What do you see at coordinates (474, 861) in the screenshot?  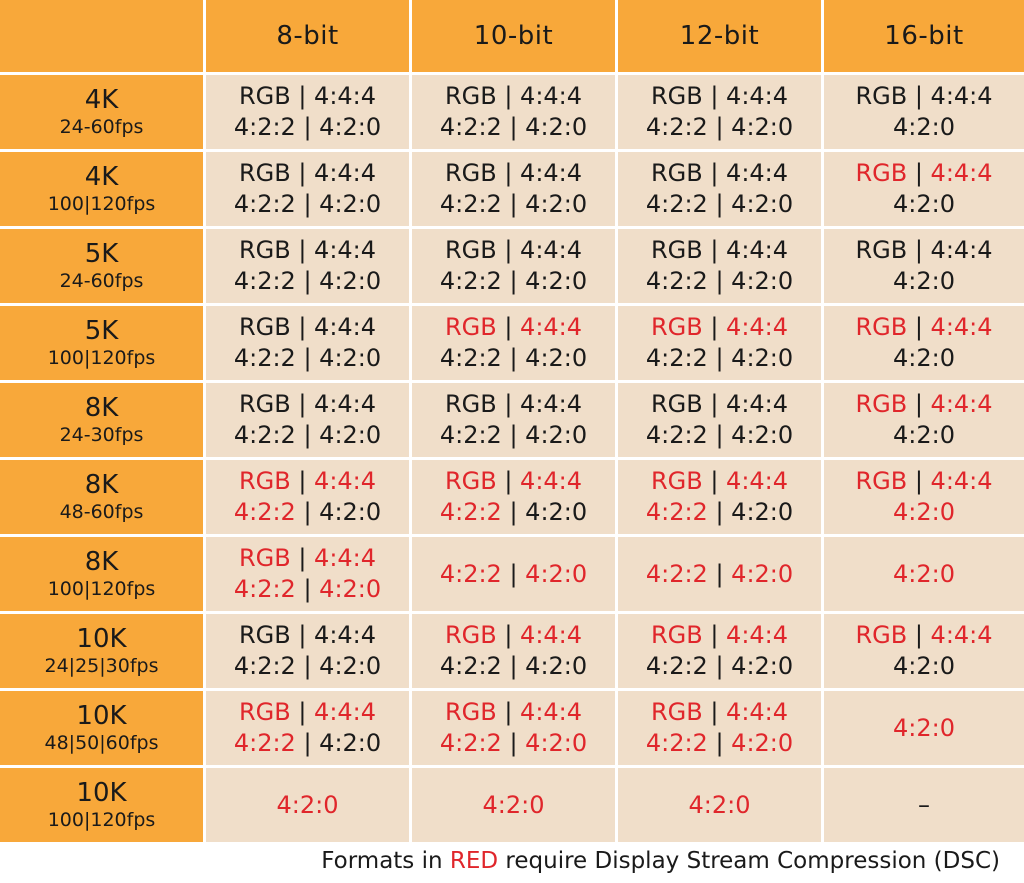 I see `footer-highlight: RED` at bounding box center [474, 861].